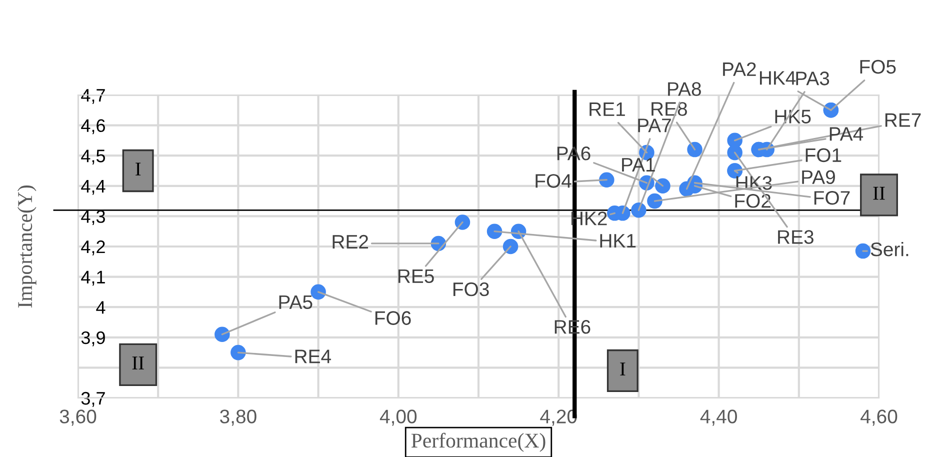 The image size is (926, 457). What do you see at coordinates (684, 89) in the screenshot?
I see `annotation: PA8` at bounding box center [684, 89].